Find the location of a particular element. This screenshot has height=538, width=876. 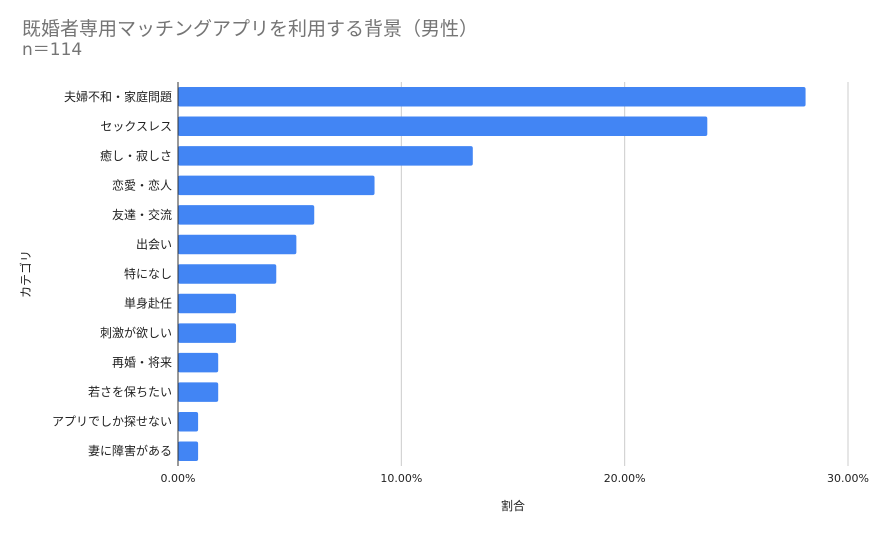

x-tick-label: 0.00% is located at coordinates (178, 478).